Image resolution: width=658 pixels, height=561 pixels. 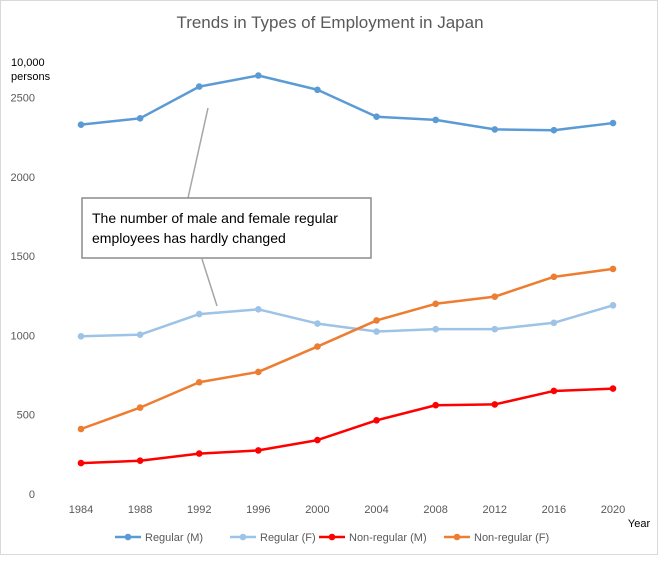 I want to click on legend-item: Non-regular (M), so click(x=373, y=538).